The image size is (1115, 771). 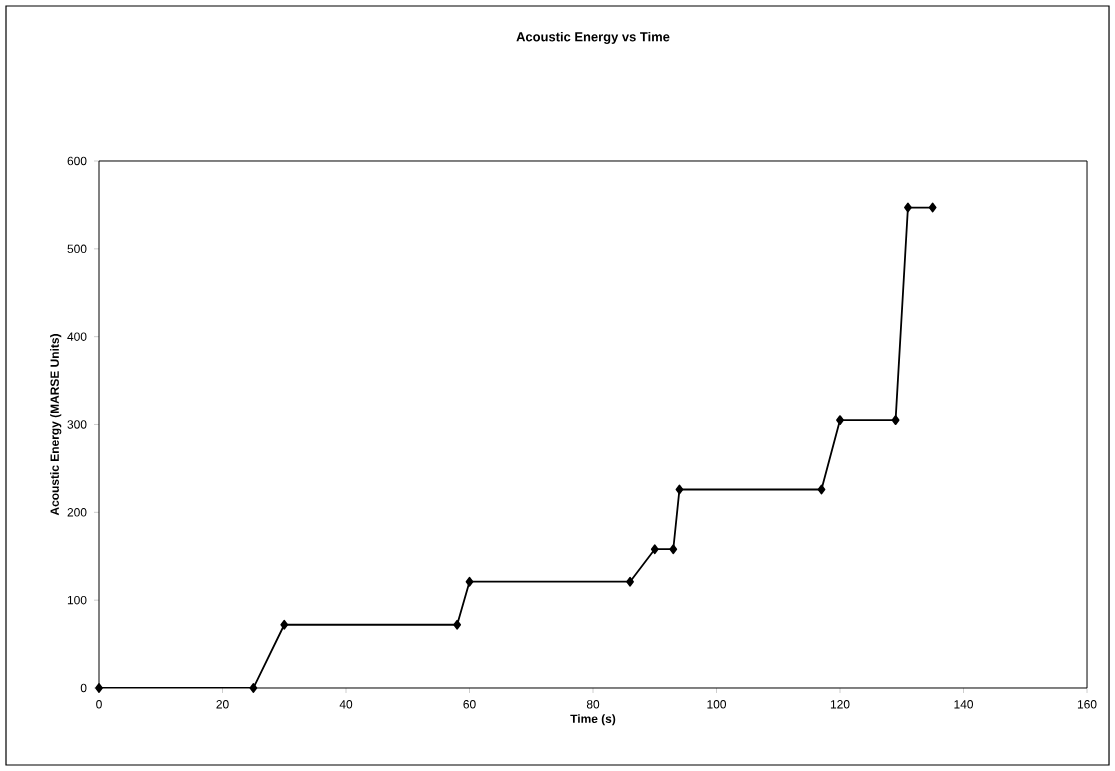 I want to click on y-axis-title: Acoustic Energy (MARSE Units), so click(x=56, y=425).